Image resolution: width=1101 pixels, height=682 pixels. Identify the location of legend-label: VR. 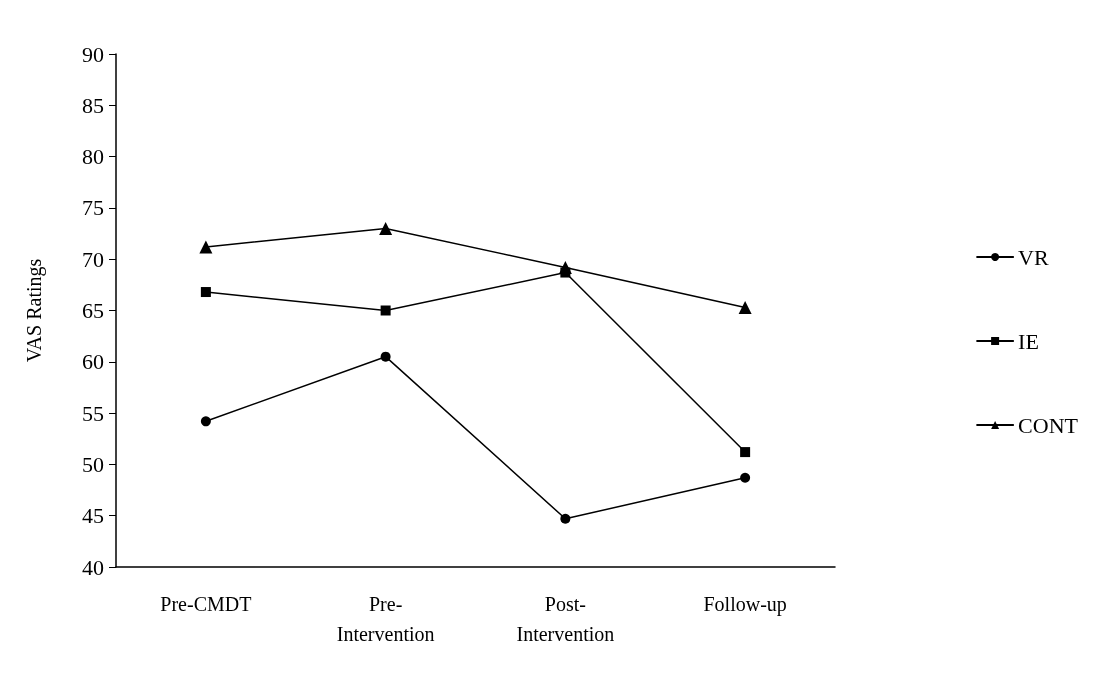
(1033, 257).